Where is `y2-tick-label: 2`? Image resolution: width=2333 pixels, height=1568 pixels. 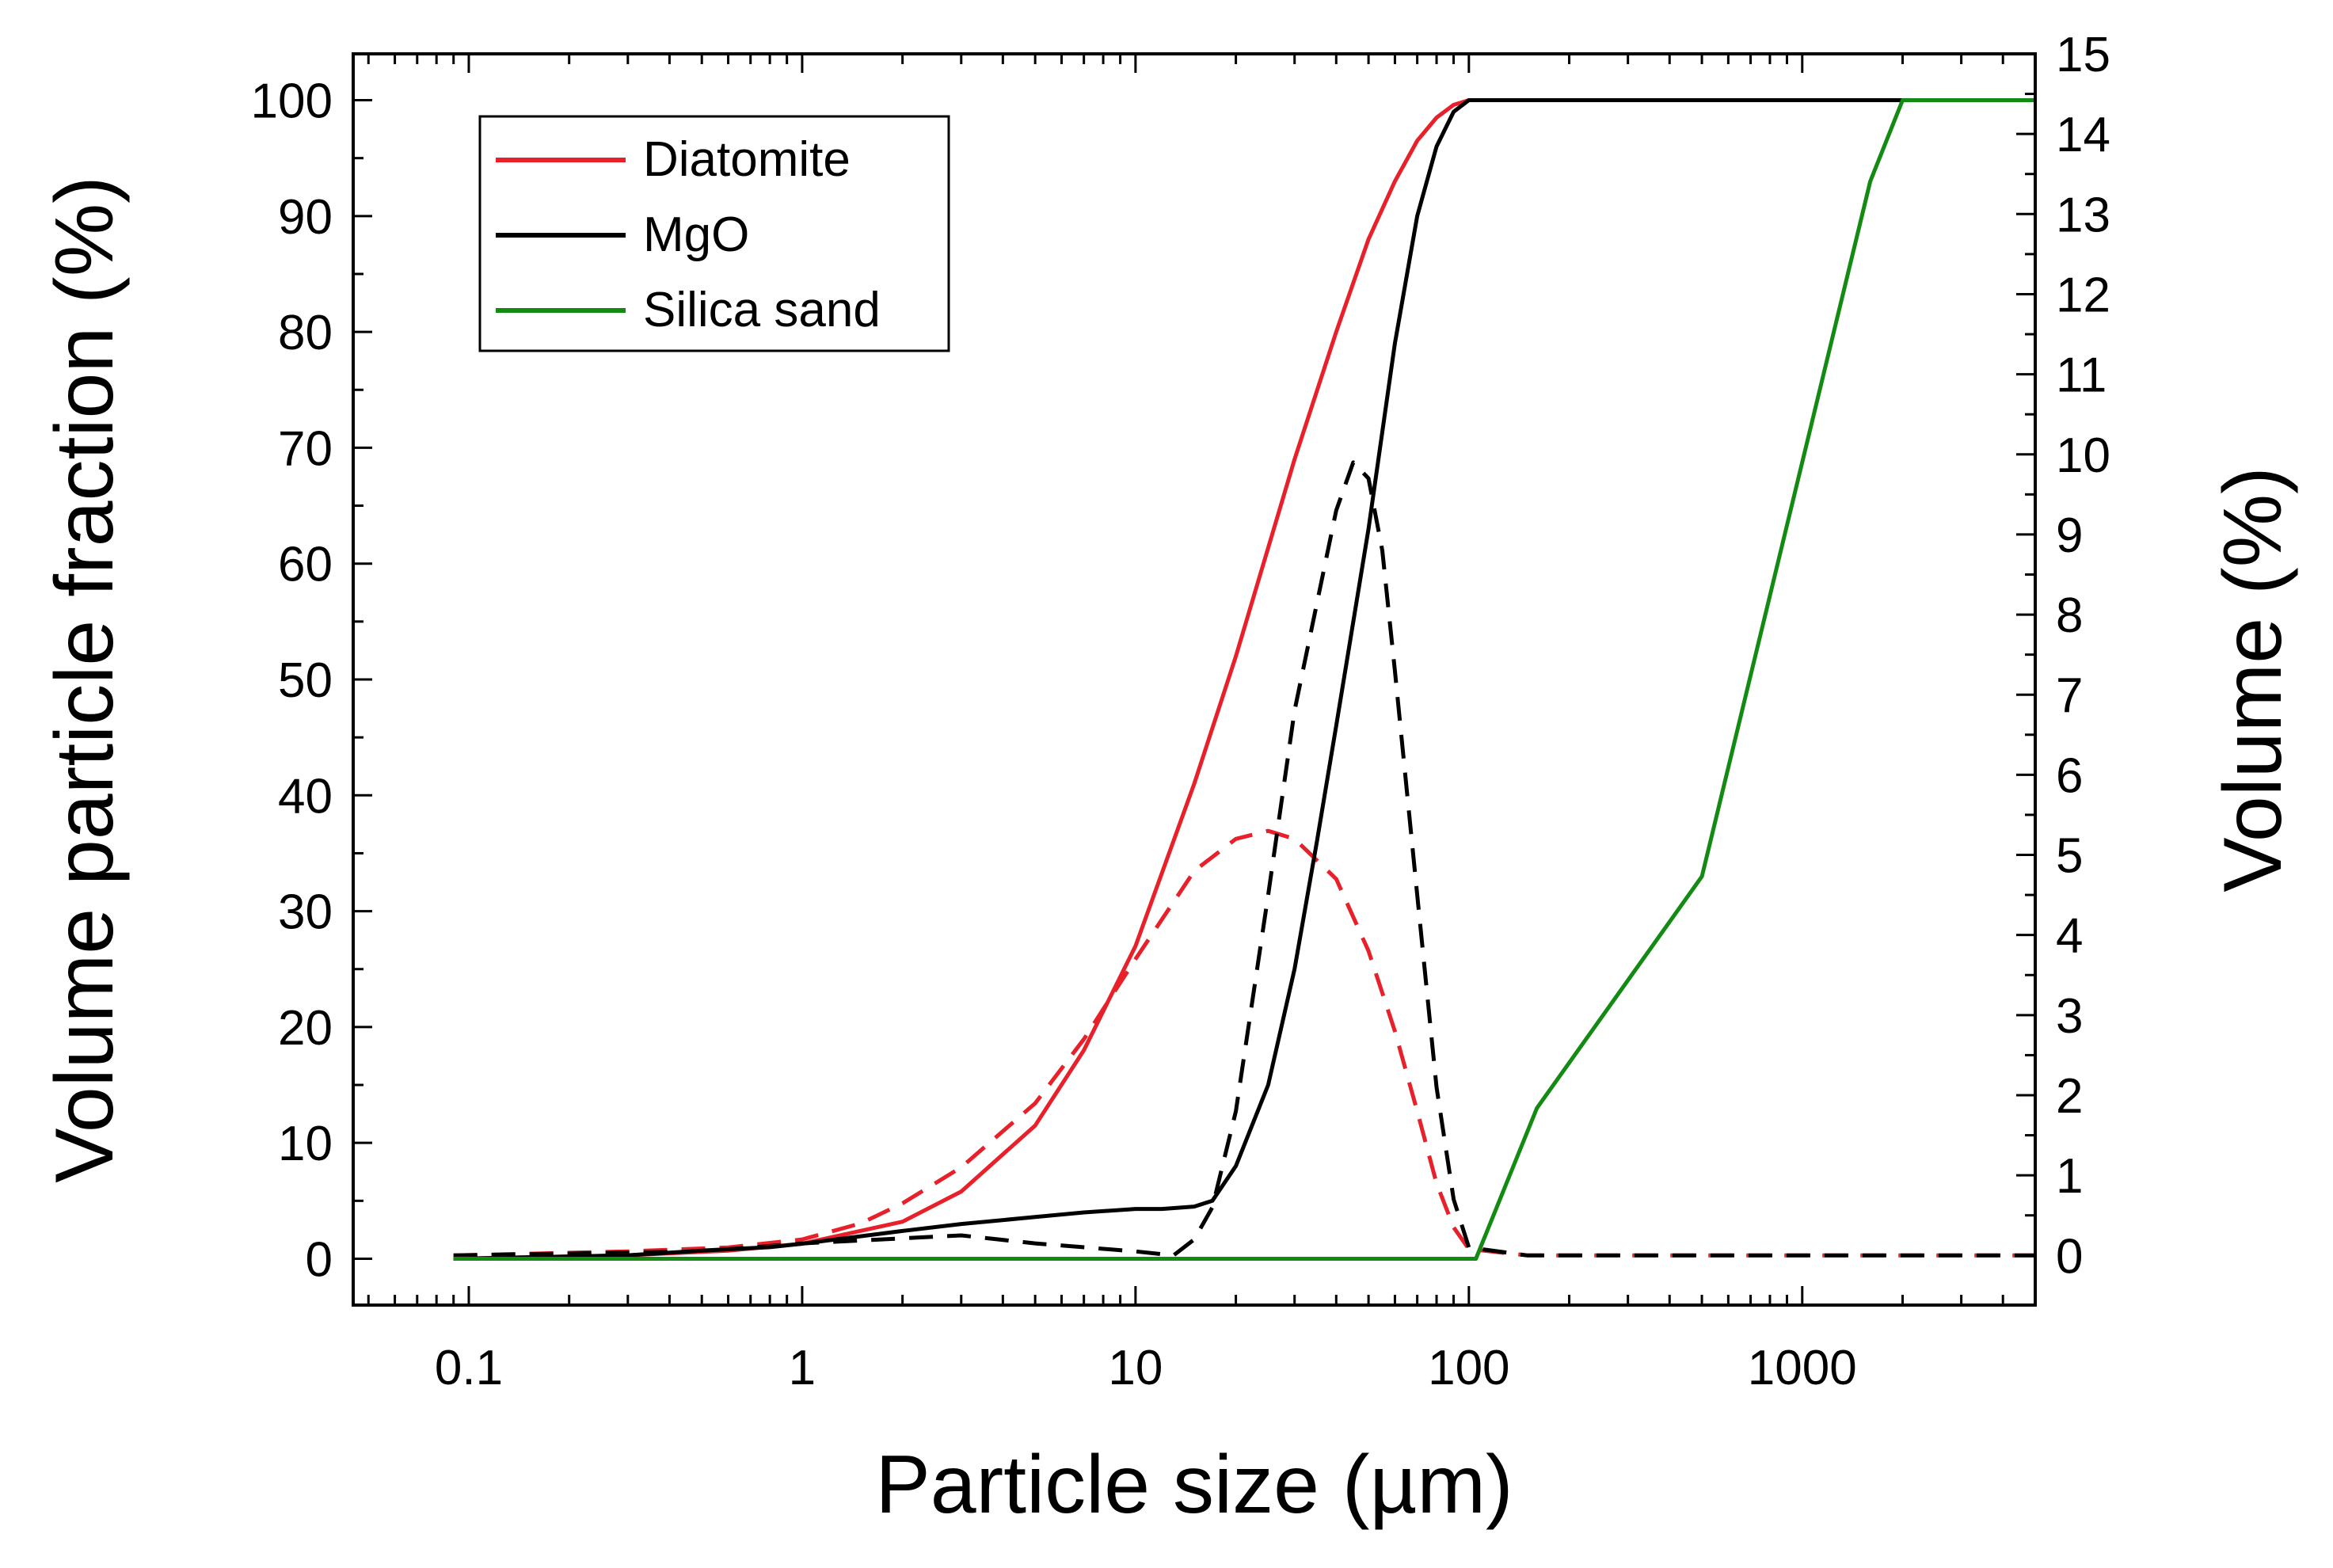 y2-tick-label: 2 is located at coordinates (2070, 1096).